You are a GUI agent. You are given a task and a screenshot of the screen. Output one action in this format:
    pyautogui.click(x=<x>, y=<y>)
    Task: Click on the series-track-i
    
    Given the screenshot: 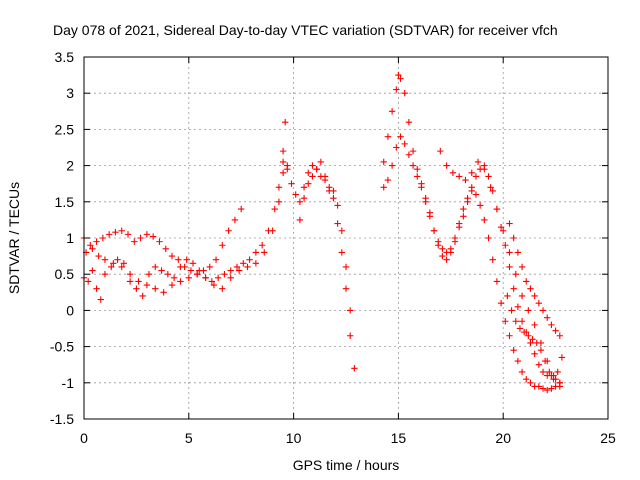 What is the action you would take?
    pyautogui.click(x=534, y=279)
    